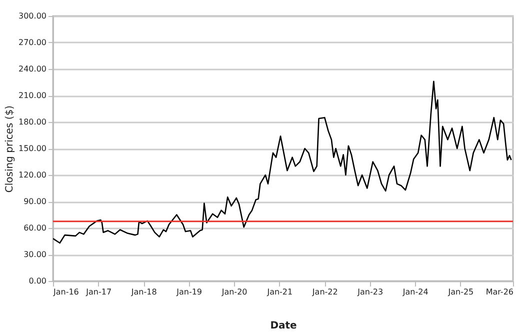 This screenshot has width=528, height=336. I want to click on y-tick-label: 30.00, so click(35, 254).